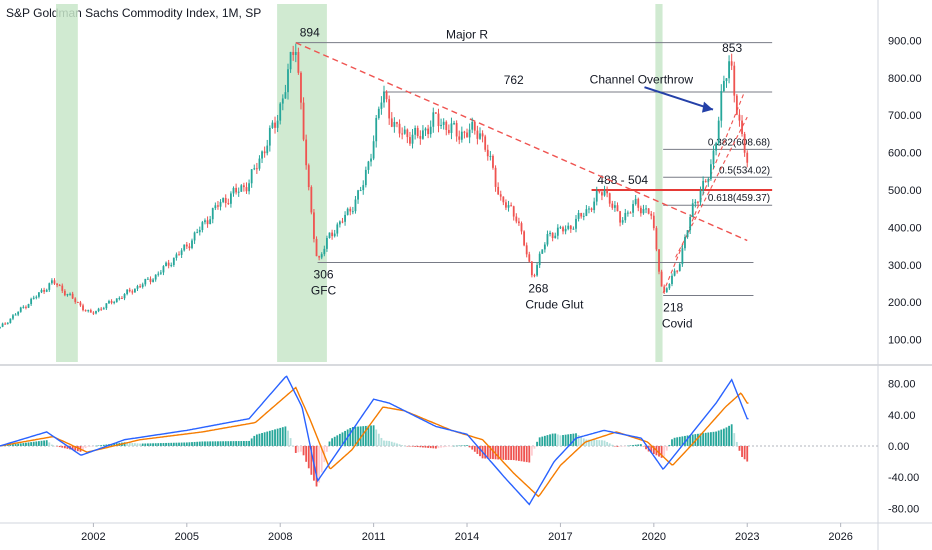 This screenshot has width=932, height=550. What do you see at coordinates (902, 385) in the screenshot?
I see `macd-tick-label: 80.00` at bounding box center [902, 385].